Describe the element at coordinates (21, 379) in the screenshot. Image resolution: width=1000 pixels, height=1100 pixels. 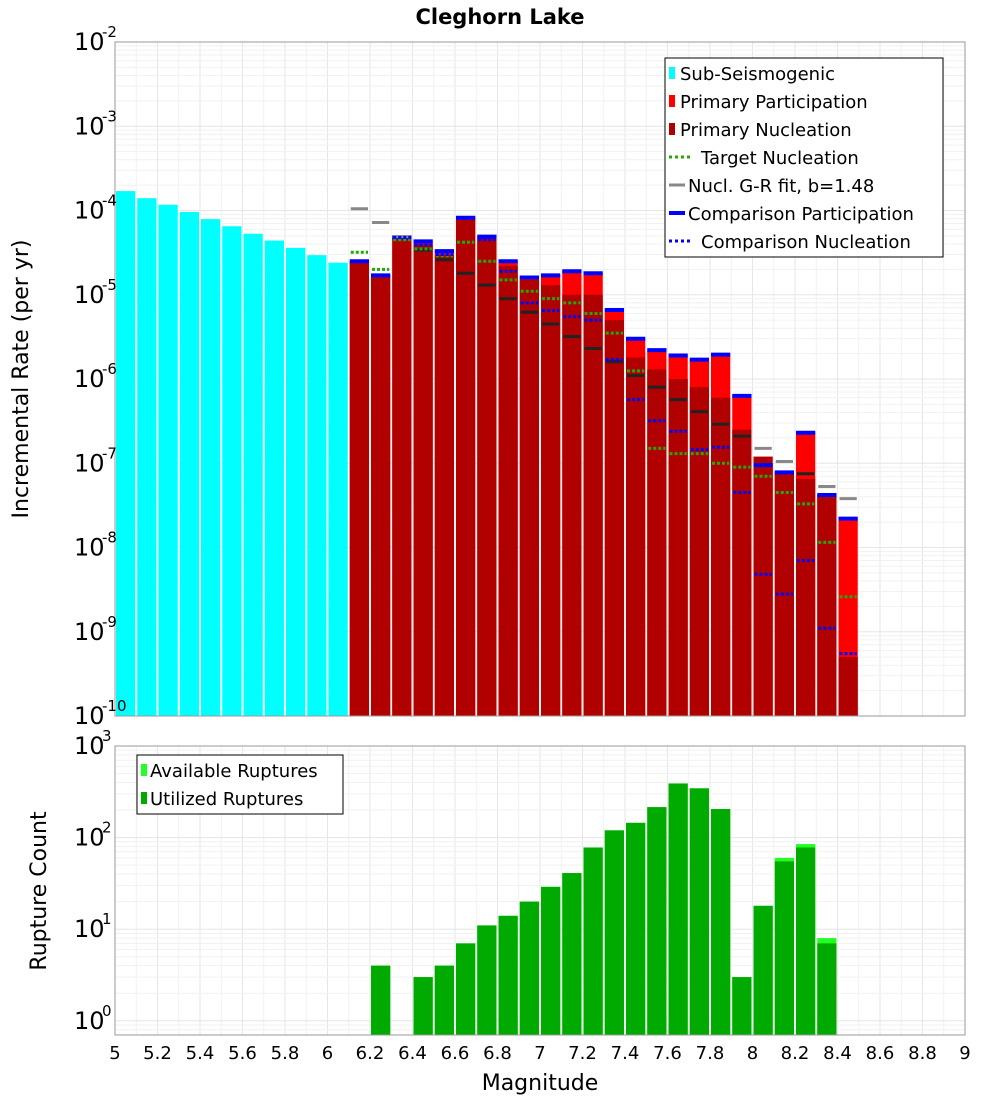
I see `top-y-axis-label: Incremental Rate (per yr)` at that location.